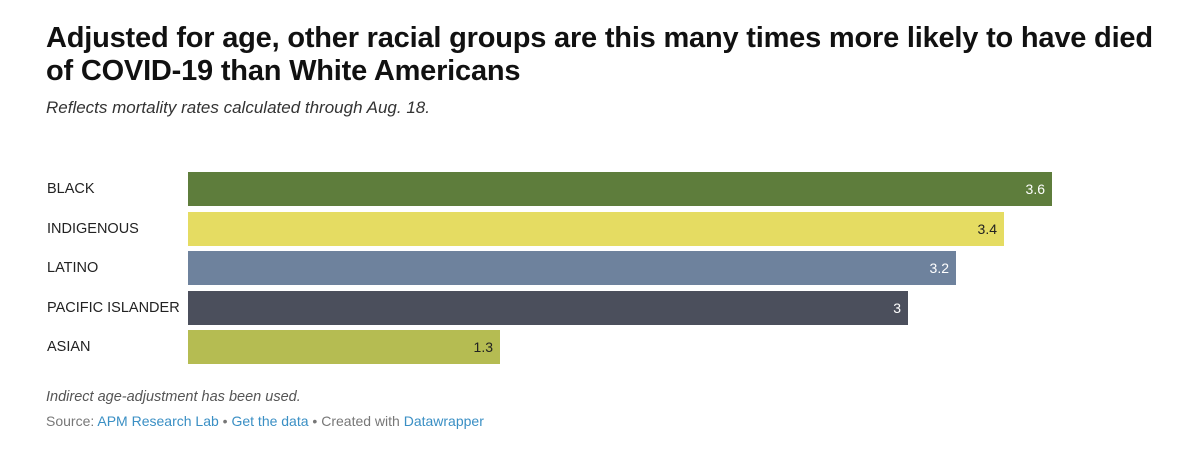  I want to click on bar: 3, so click(548, 307).